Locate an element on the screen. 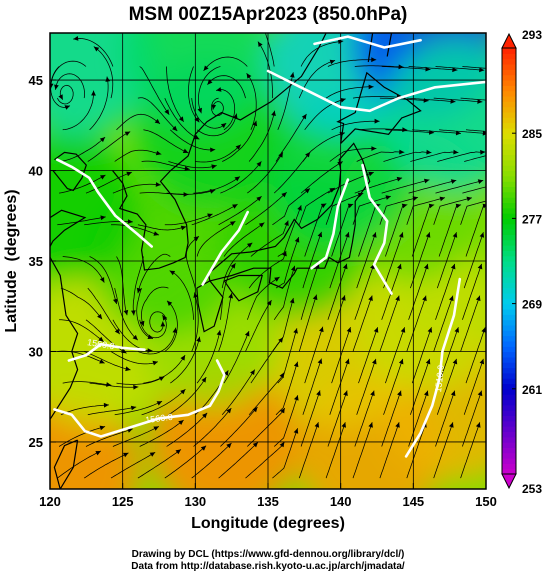 The width and height of the screenshot is (548, 573). colorbar-tick-label: 269 is located at coordinates (532, 305).